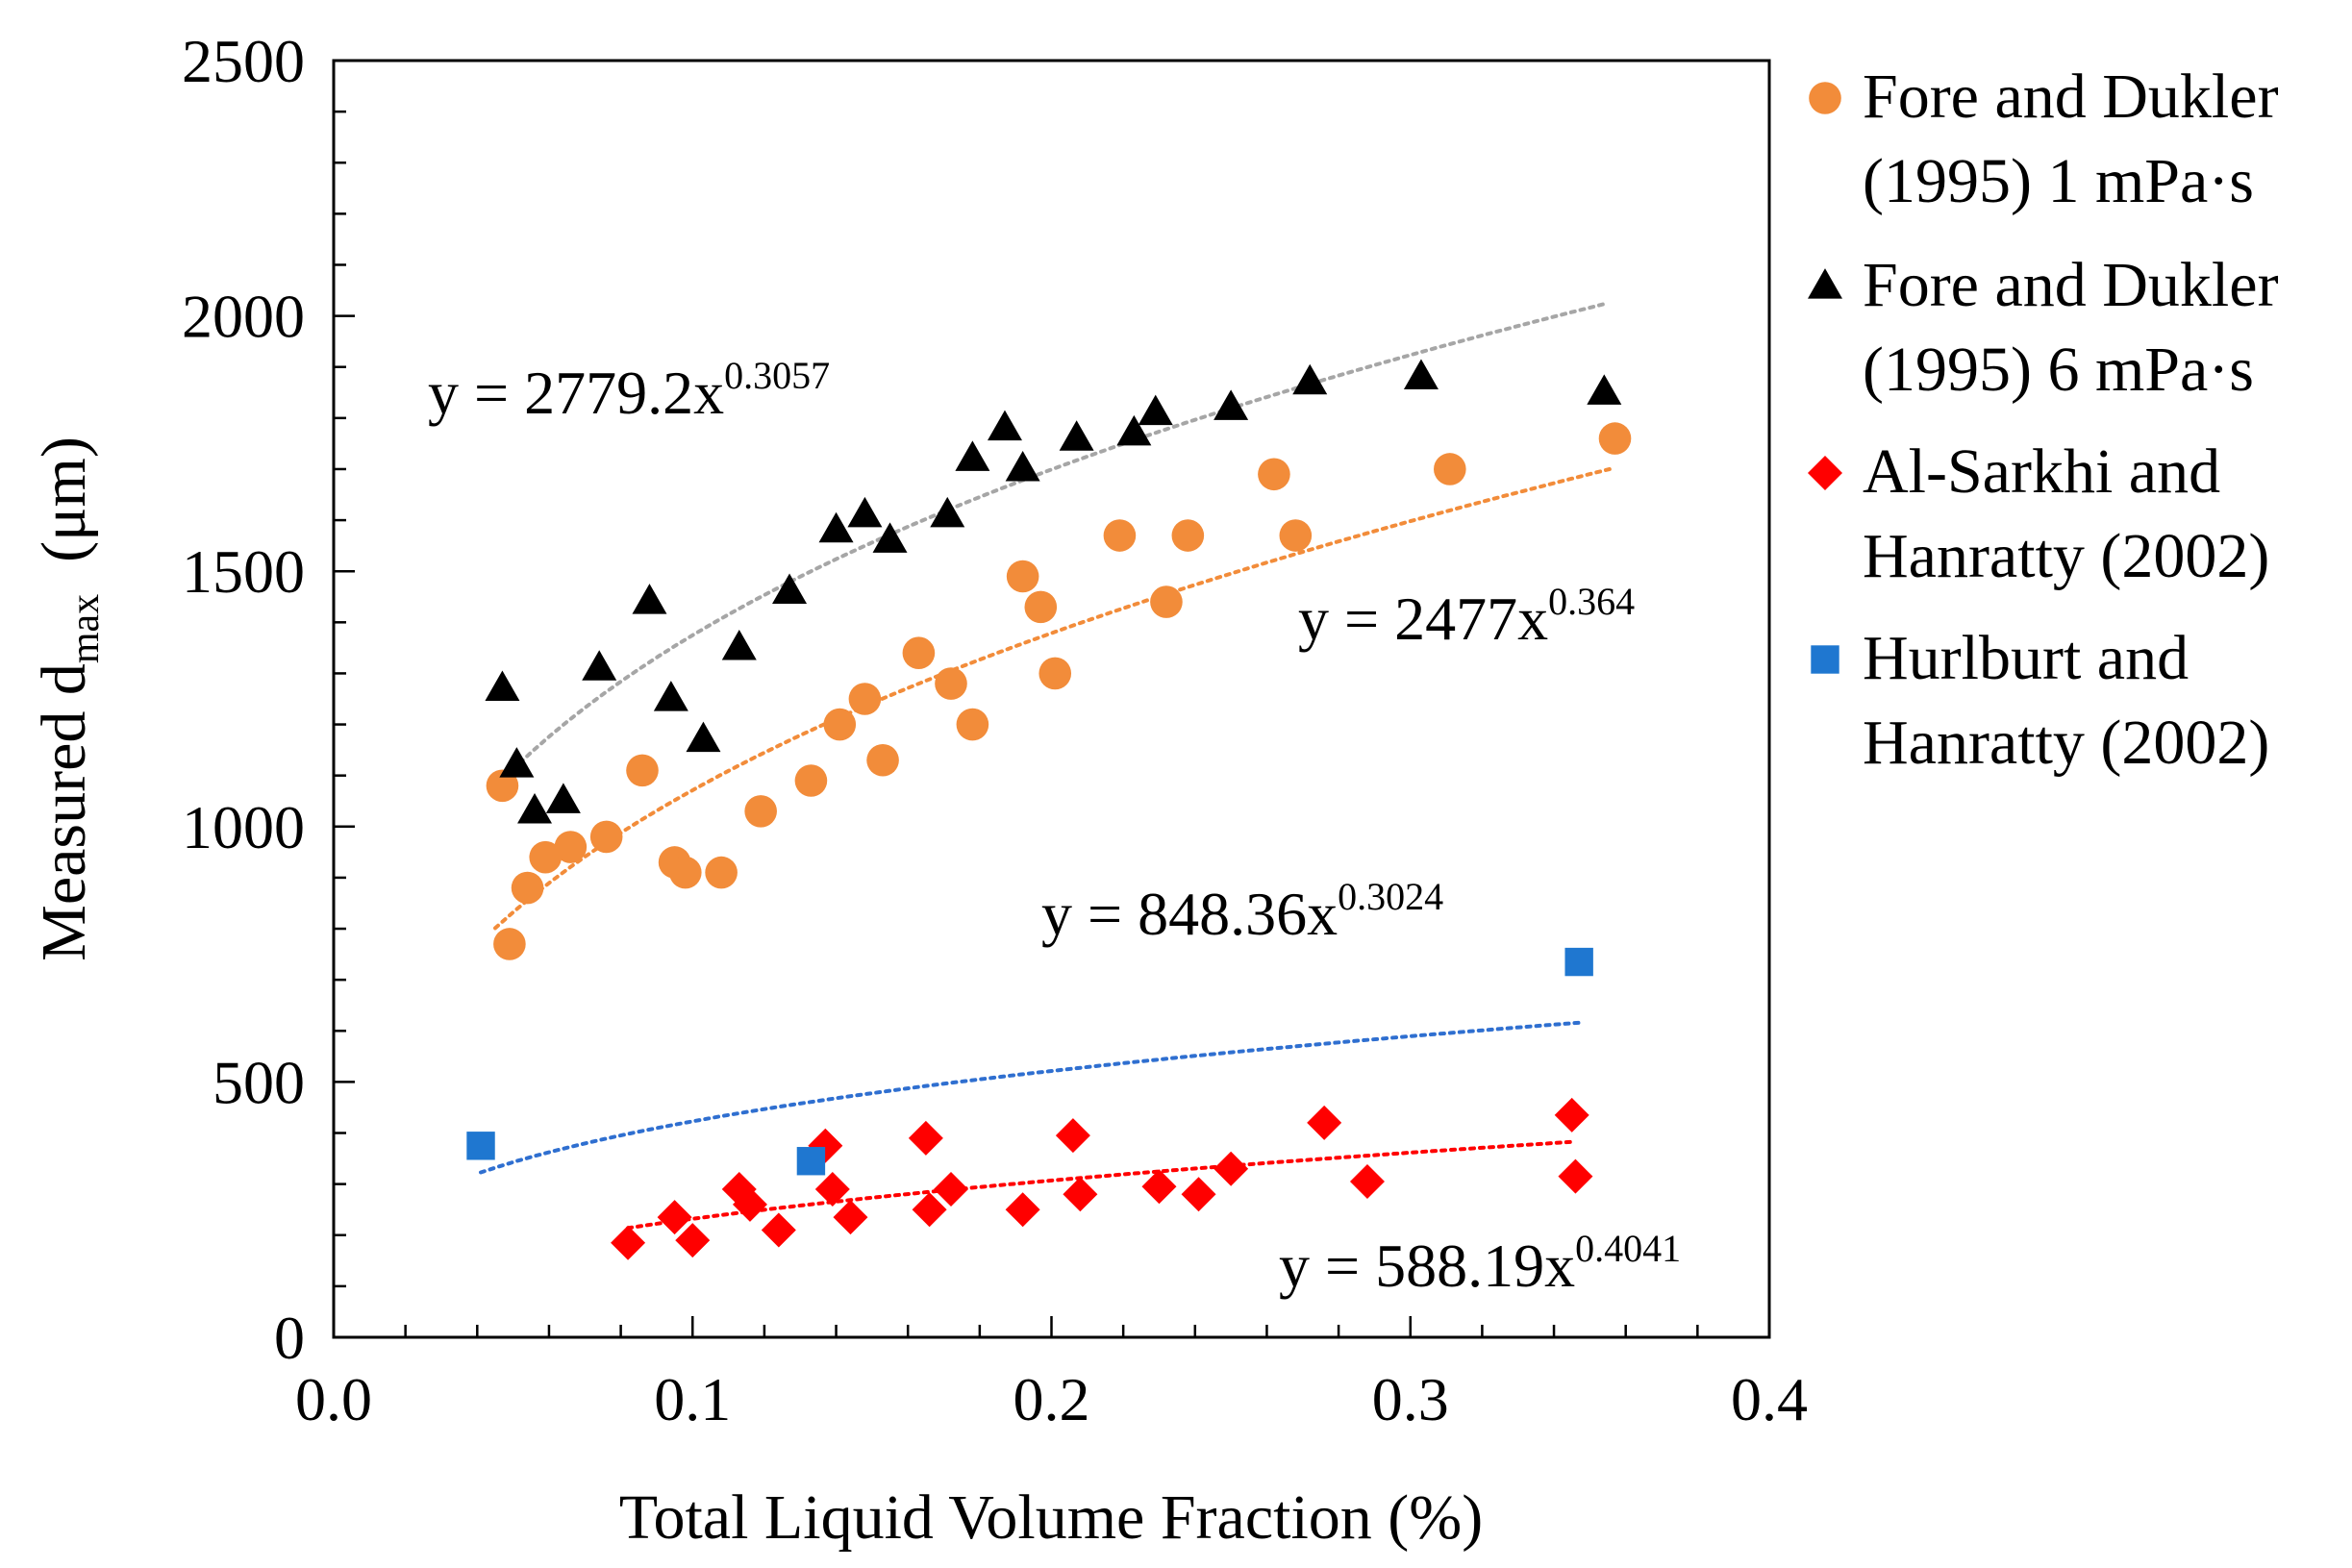 This screenshot has width=2352, height=1568. What do you see at coordinates (2038, 513) in the screenshot?
I see `legend-entry: Al-Sarkhi and Hanratty (2002)` at bounding box center [2038, 513].